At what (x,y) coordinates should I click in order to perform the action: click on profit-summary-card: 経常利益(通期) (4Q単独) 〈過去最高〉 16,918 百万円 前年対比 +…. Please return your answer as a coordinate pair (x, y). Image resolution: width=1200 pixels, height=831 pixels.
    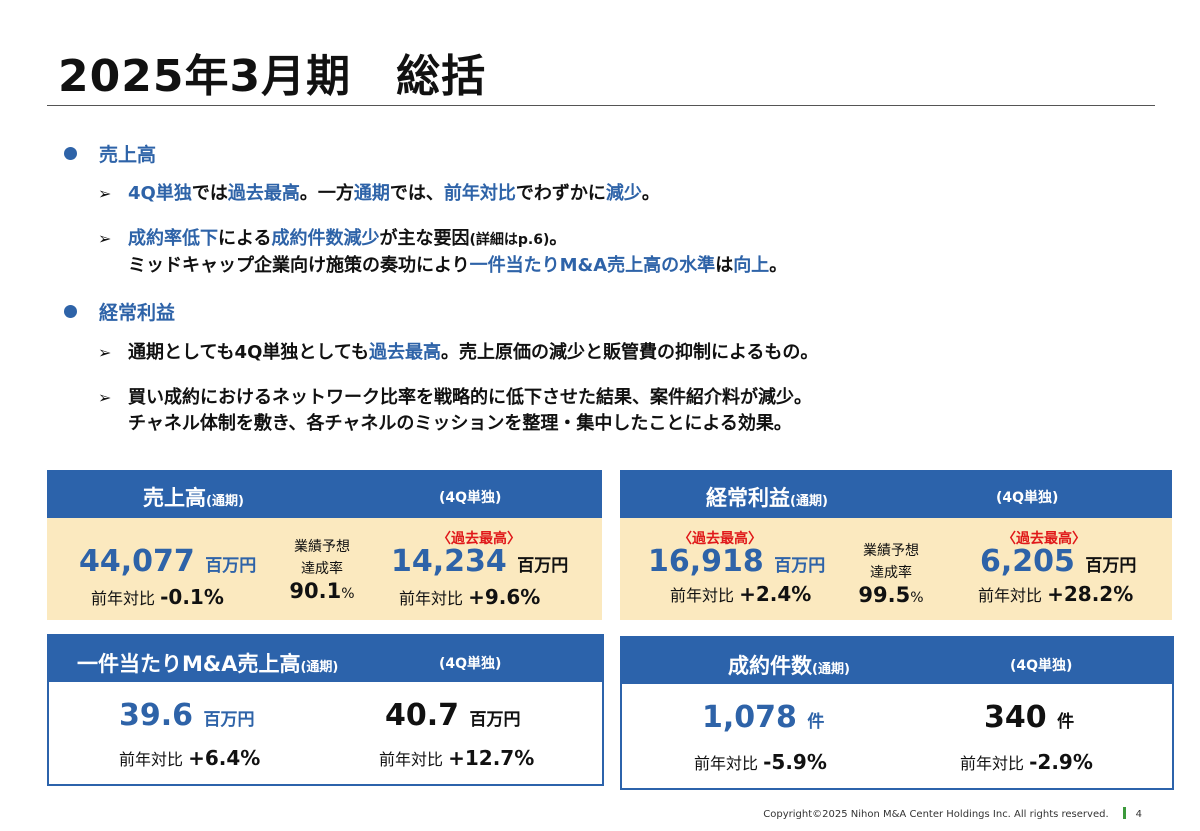
    Looking at the image, I should click on (896, 545).